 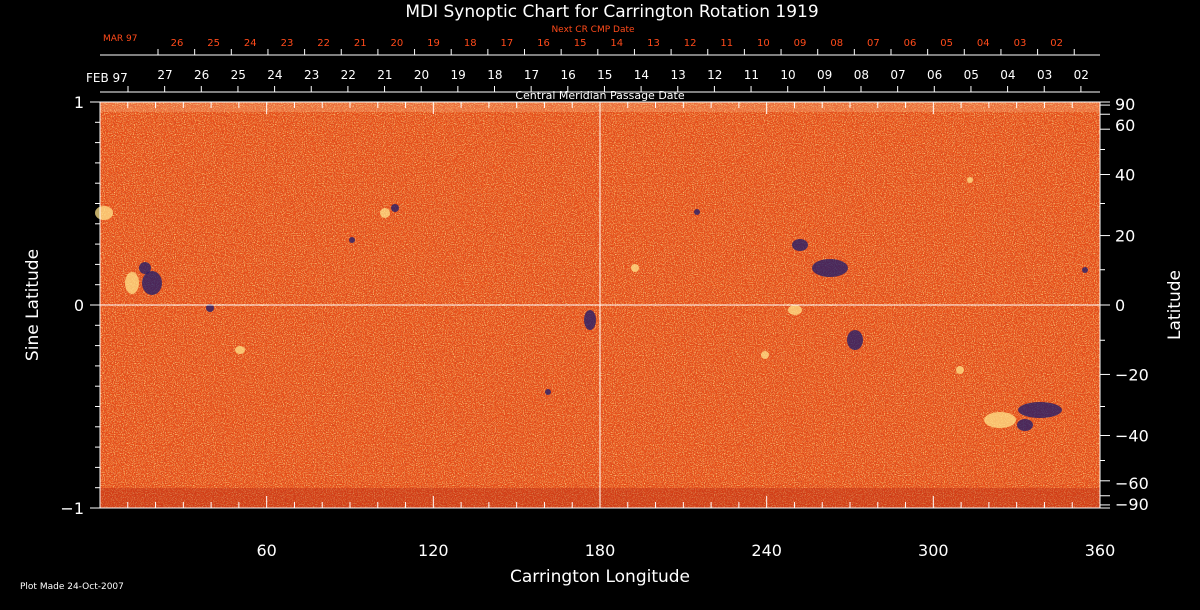 What do you see at coordinates (506, 43) in the screenshot?
I see `next-date-label: 17` at bounding box center [506, 43].